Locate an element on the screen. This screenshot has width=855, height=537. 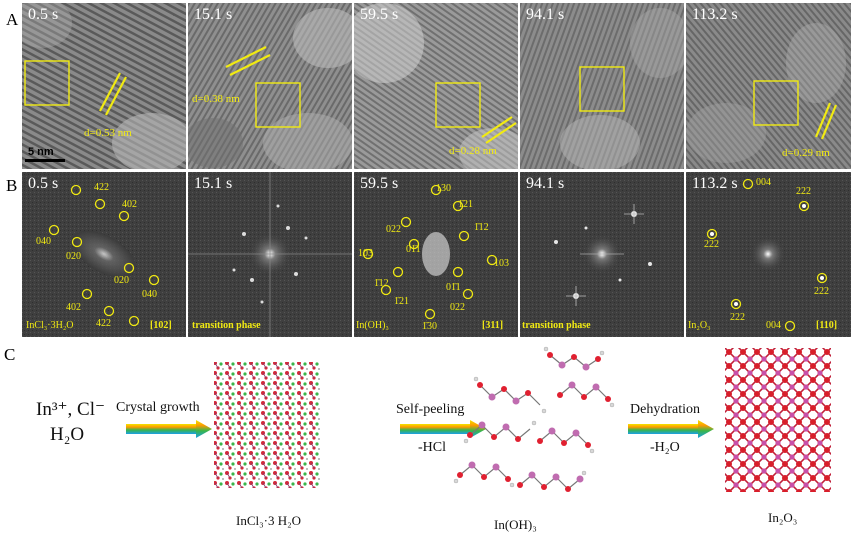
fft-pattern-2: 15.1 s transition phase is located at coordinates (270, 254).